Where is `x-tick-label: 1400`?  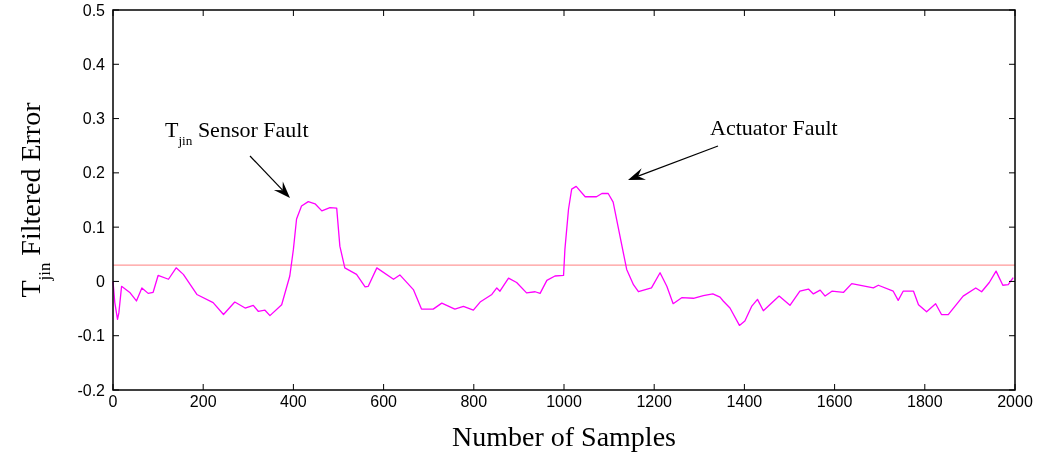 x-tick-label: 1400 is located at coordinates (744, 401).